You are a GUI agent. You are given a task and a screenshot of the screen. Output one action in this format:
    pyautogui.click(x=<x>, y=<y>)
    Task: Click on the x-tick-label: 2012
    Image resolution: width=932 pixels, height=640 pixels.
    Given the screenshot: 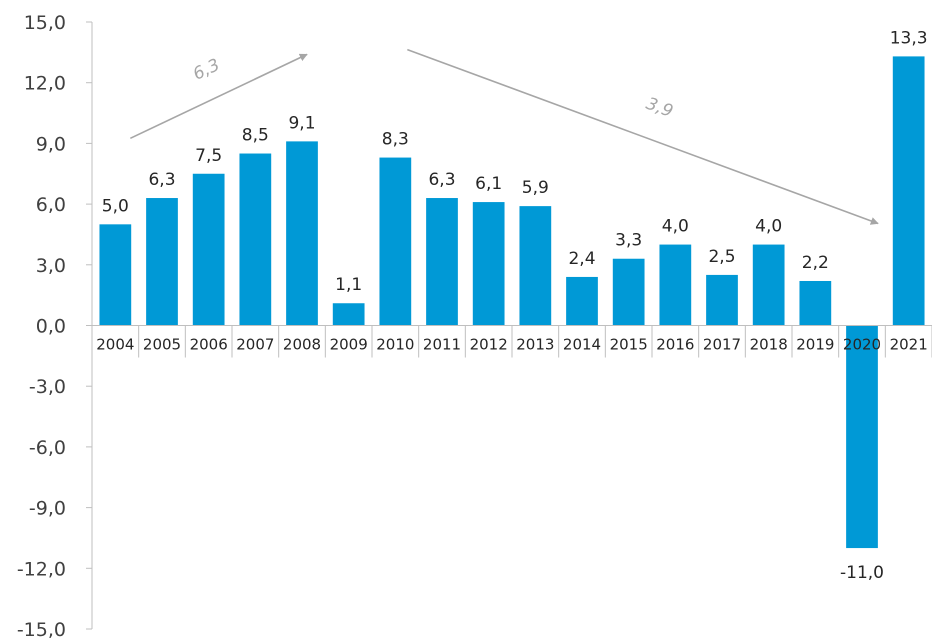 What is the action you would take?
    pyautogui.click(x=489, y=345)
    